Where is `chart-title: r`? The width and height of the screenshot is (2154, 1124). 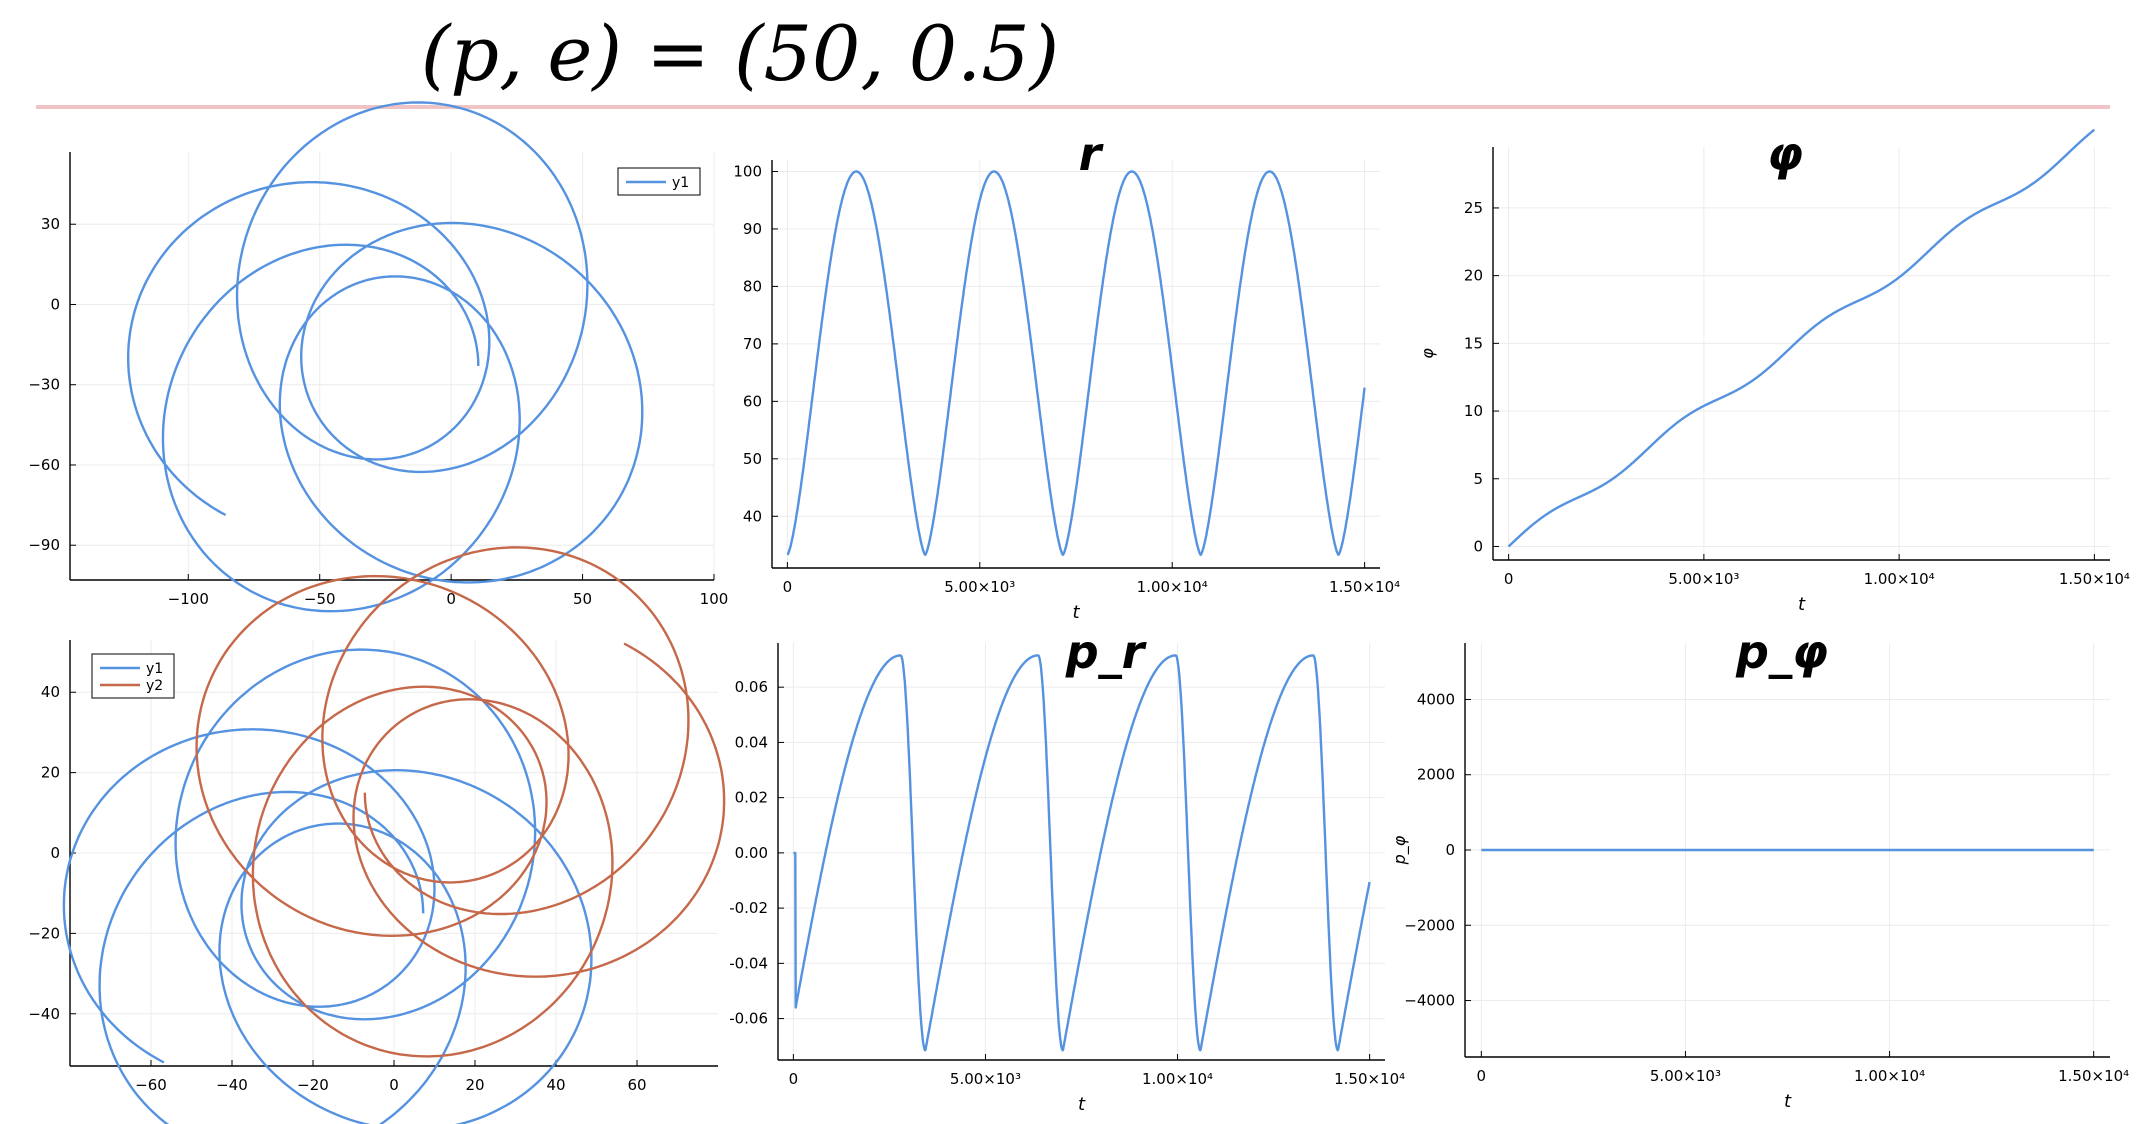 chart-title: r is located at coordinates (1092, 154).